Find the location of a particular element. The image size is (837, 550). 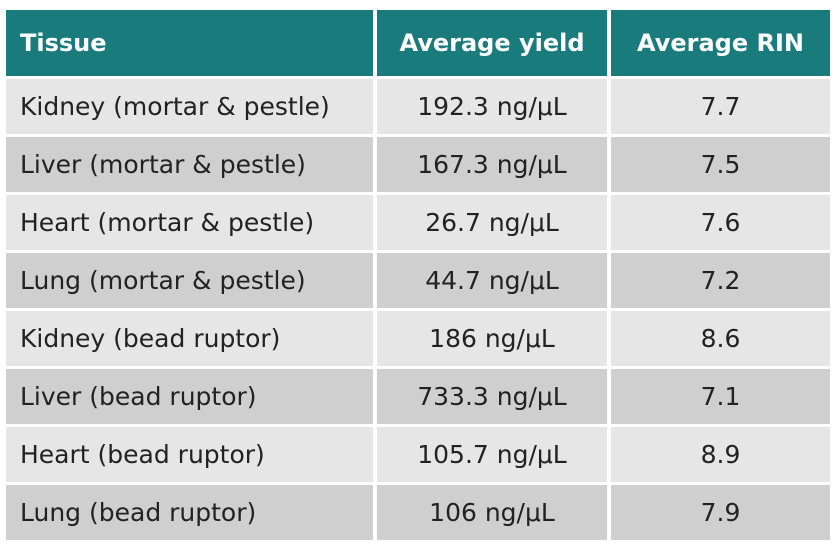

table-cell: 44.7 ng/μL is located at coordinates (492, 280).